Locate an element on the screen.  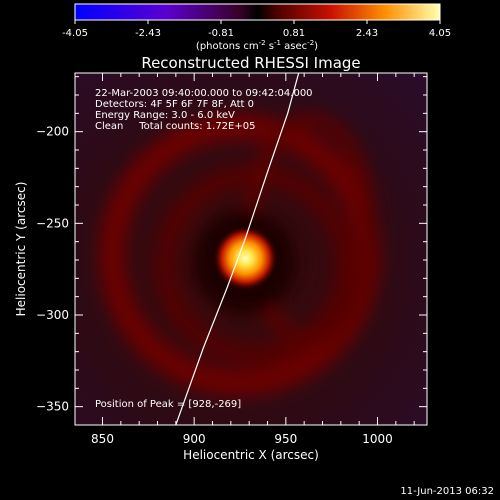
y-axis-label: Heliocentric Y (arcsec) is located at coordinates (21, 249).